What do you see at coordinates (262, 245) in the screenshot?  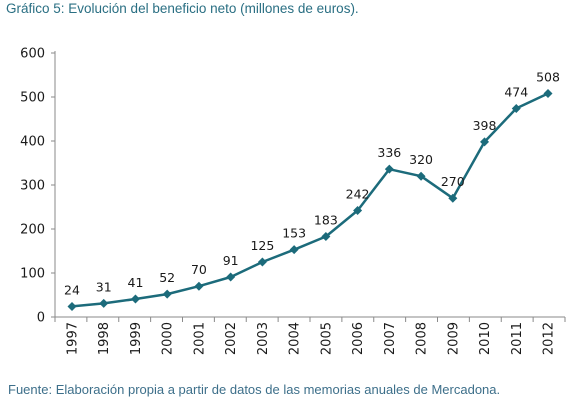 I see `data-label: 125` at bounding box center [262, 245].